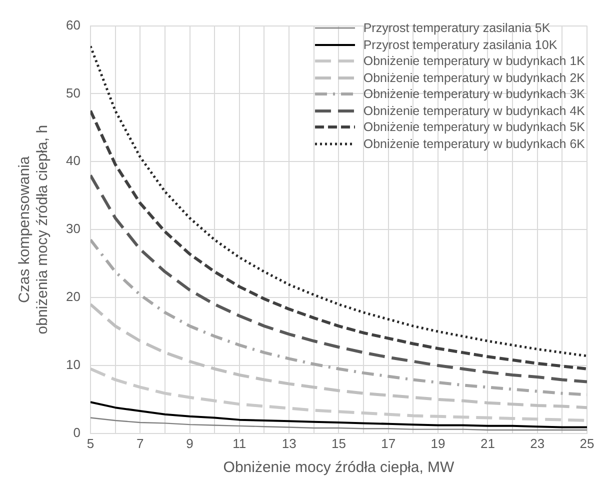 This screenshot has height=493, width=607. I want to click on x-tick-label: 13, so click(289, 443).